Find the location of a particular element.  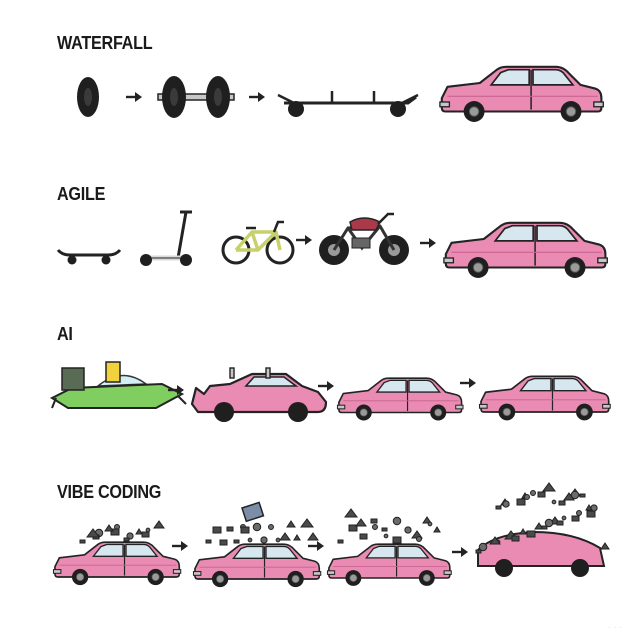

monitor-shape is located at coordinates (253, 512).